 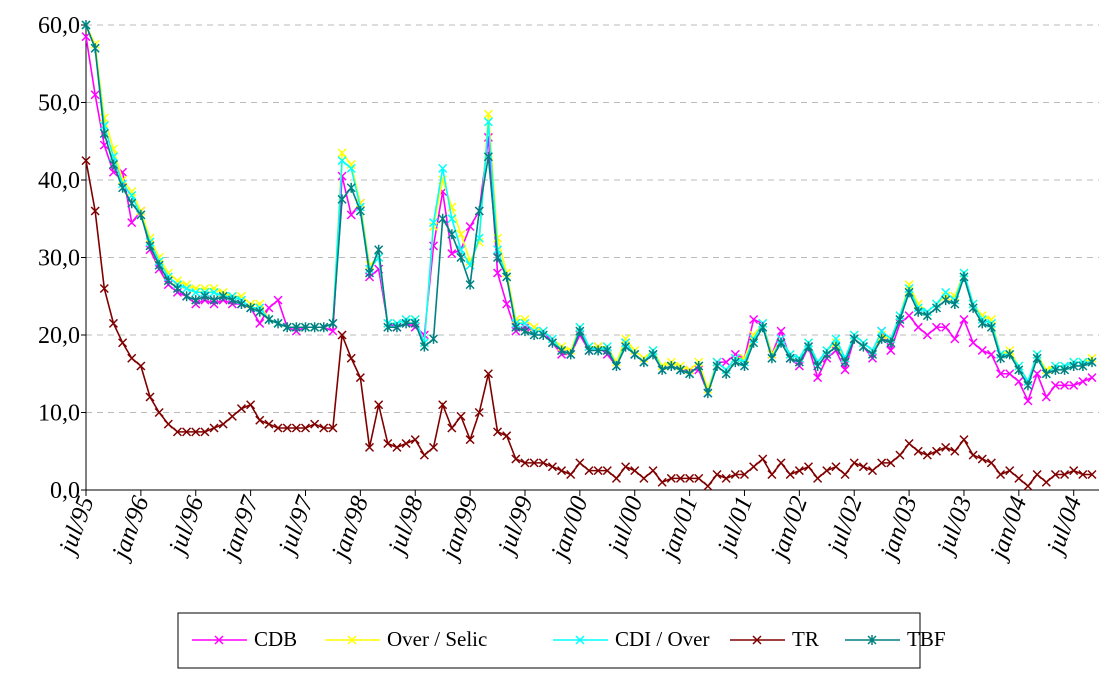 I want to click on y-tick-label: 30,0, so click(x=59, y=259).